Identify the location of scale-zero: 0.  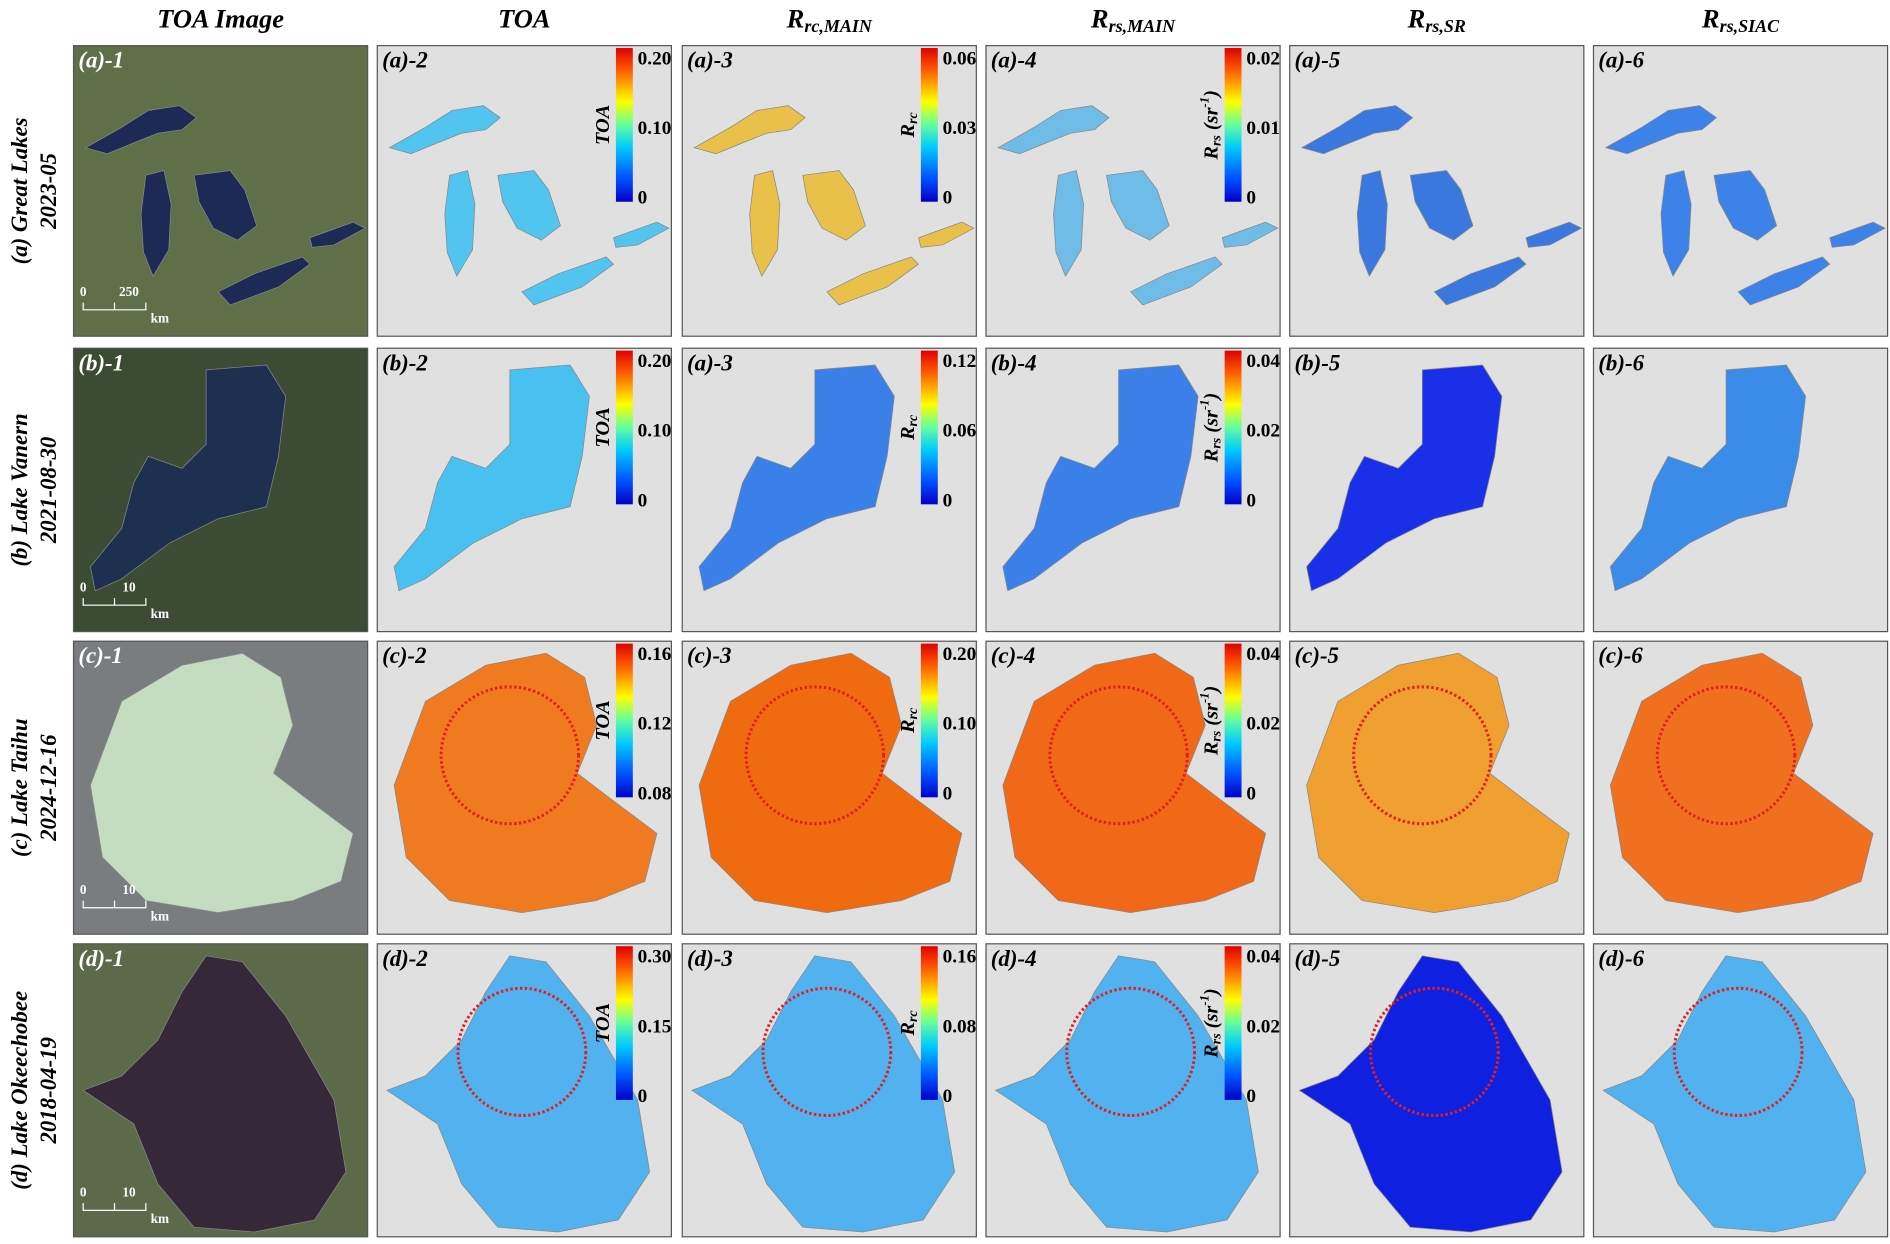
(83, 586).